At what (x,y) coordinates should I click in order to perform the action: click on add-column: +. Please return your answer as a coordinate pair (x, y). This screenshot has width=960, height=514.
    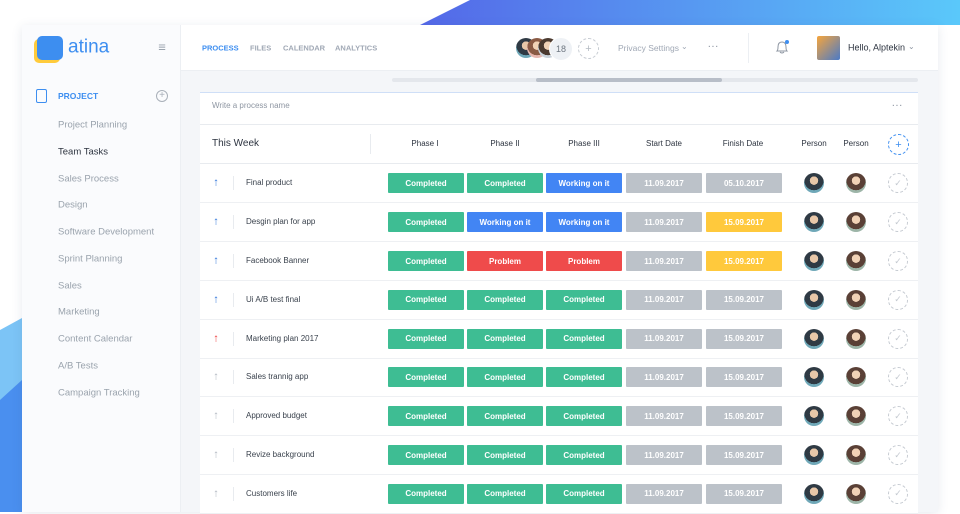
    Looking at the image, I should click on (898, 144).